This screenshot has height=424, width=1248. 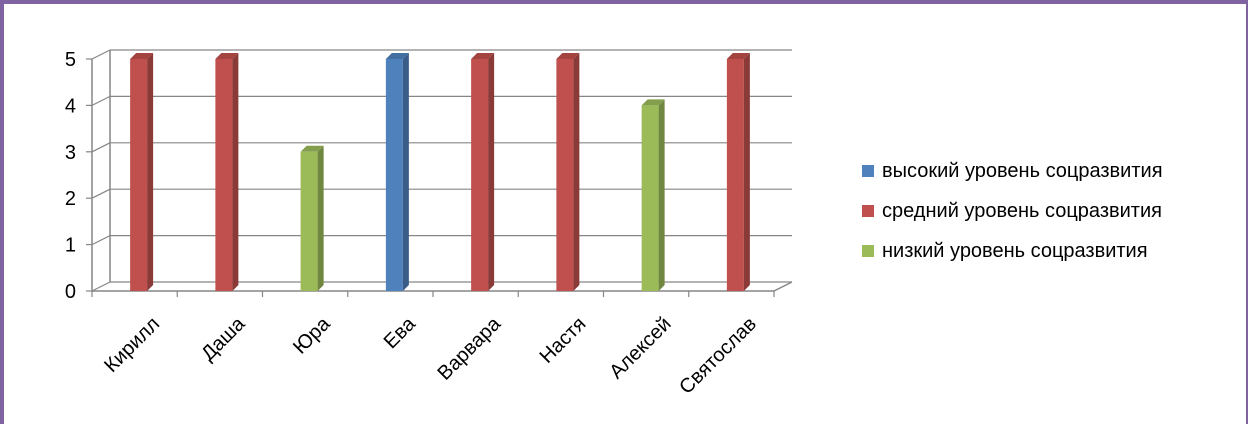 What do you see at coordinates (640, 348) in the screenshot?
I see `x-tick-label: Алексей` at bounding box center [640, 348].